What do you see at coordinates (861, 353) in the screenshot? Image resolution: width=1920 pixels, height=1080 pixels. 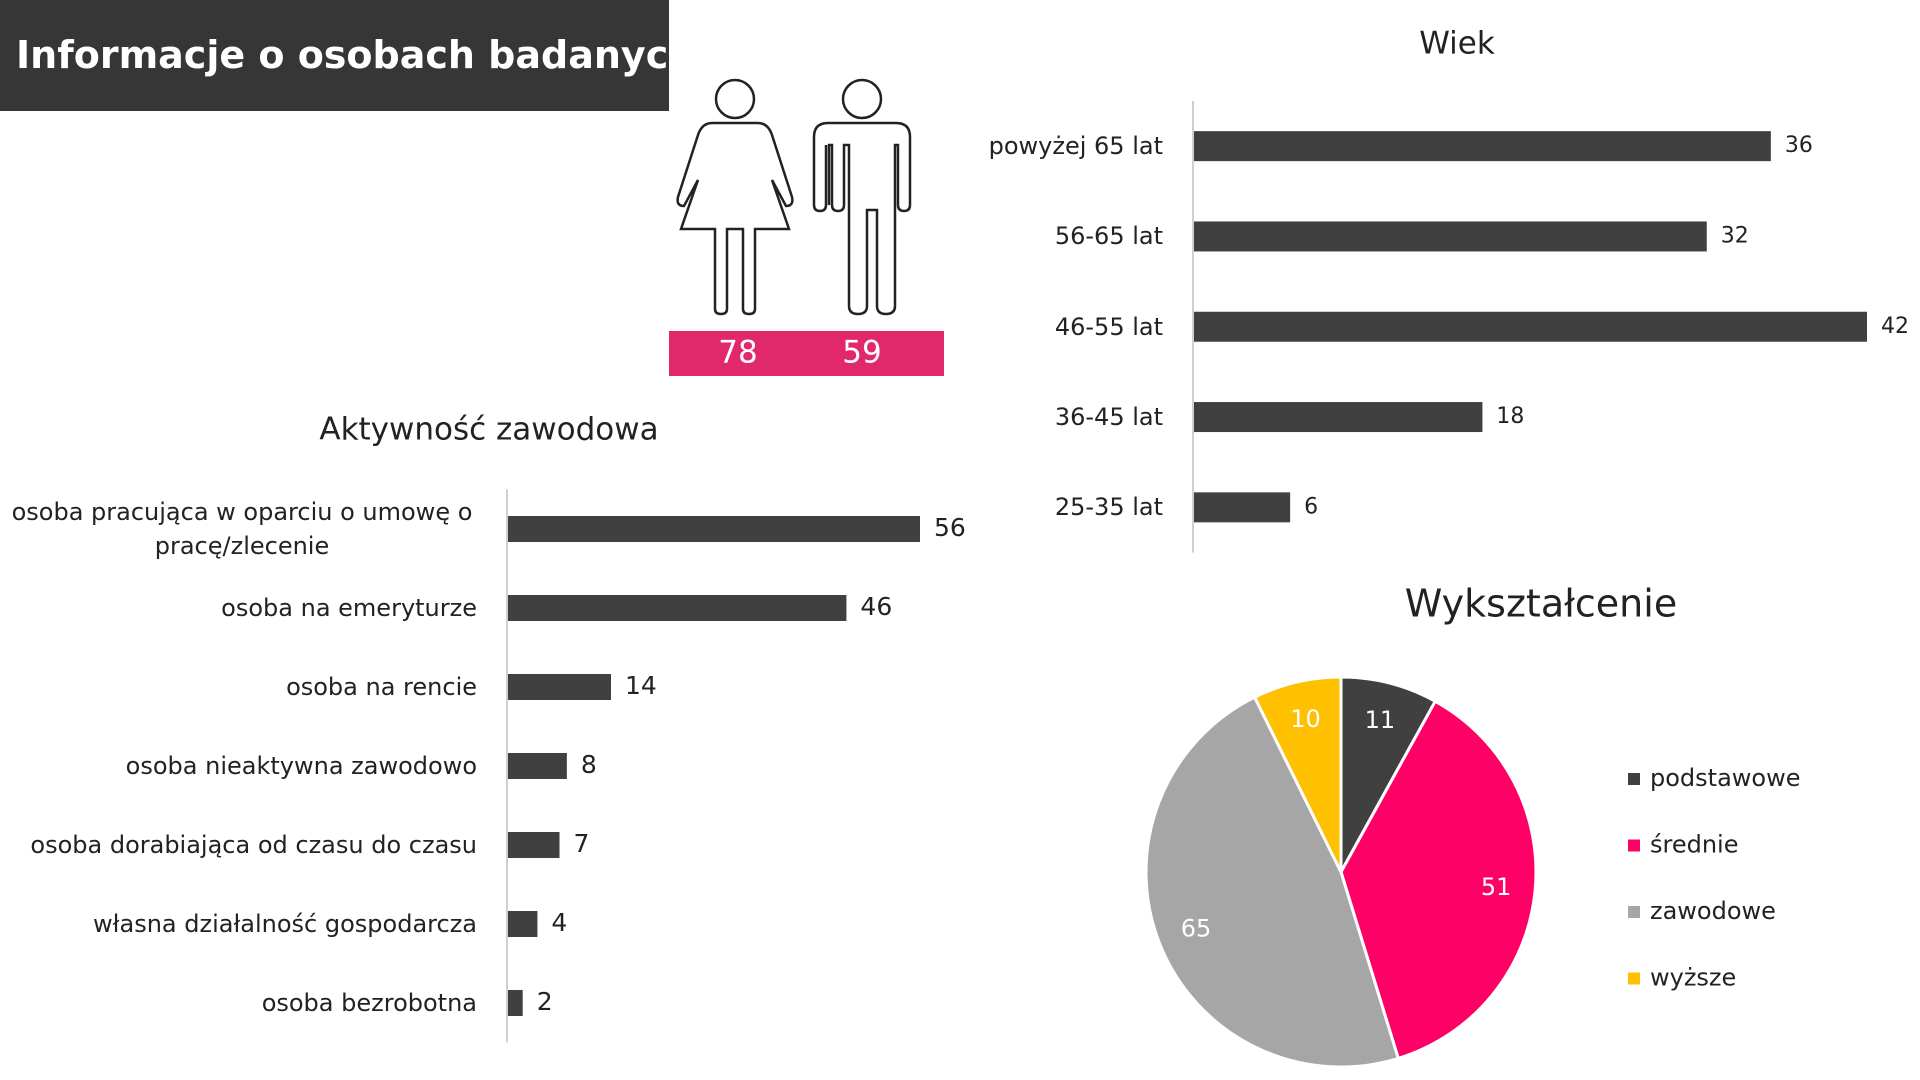 I see `male-count: 59` at bounding box center [861, 353].